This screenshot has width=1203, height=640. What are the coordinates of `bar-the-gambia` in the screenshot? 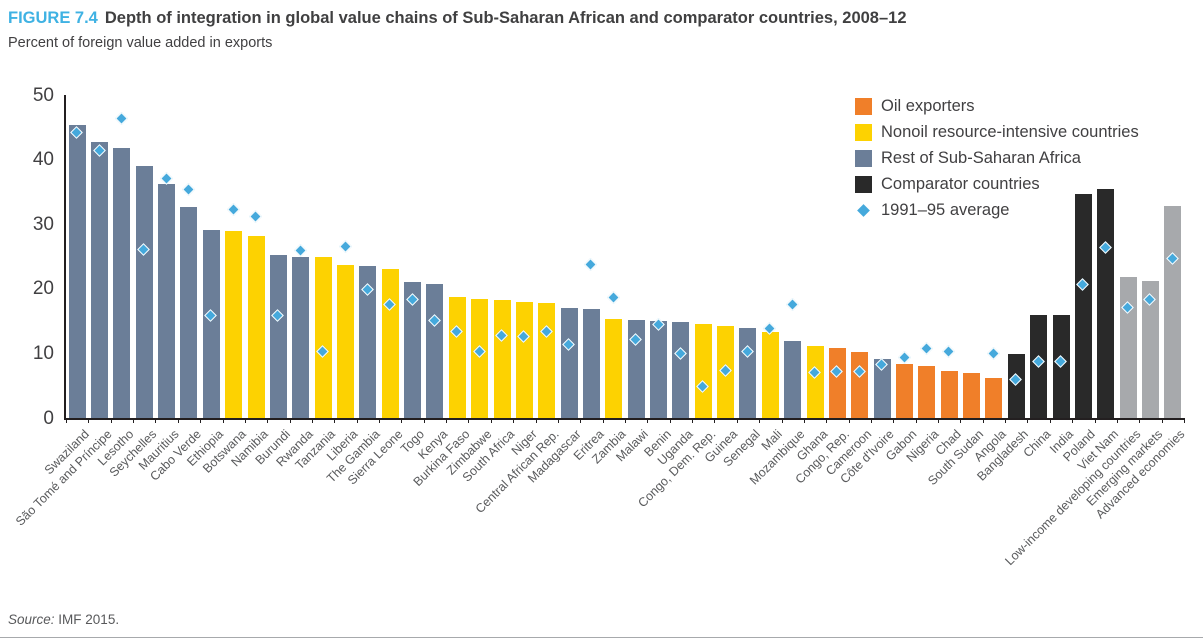 It's located at (368, 342).